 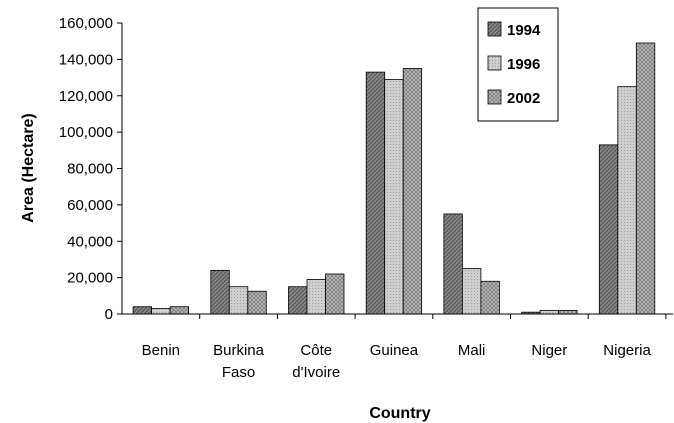 I want to click on legend-swatch-1996, so click(x=494, y=63).